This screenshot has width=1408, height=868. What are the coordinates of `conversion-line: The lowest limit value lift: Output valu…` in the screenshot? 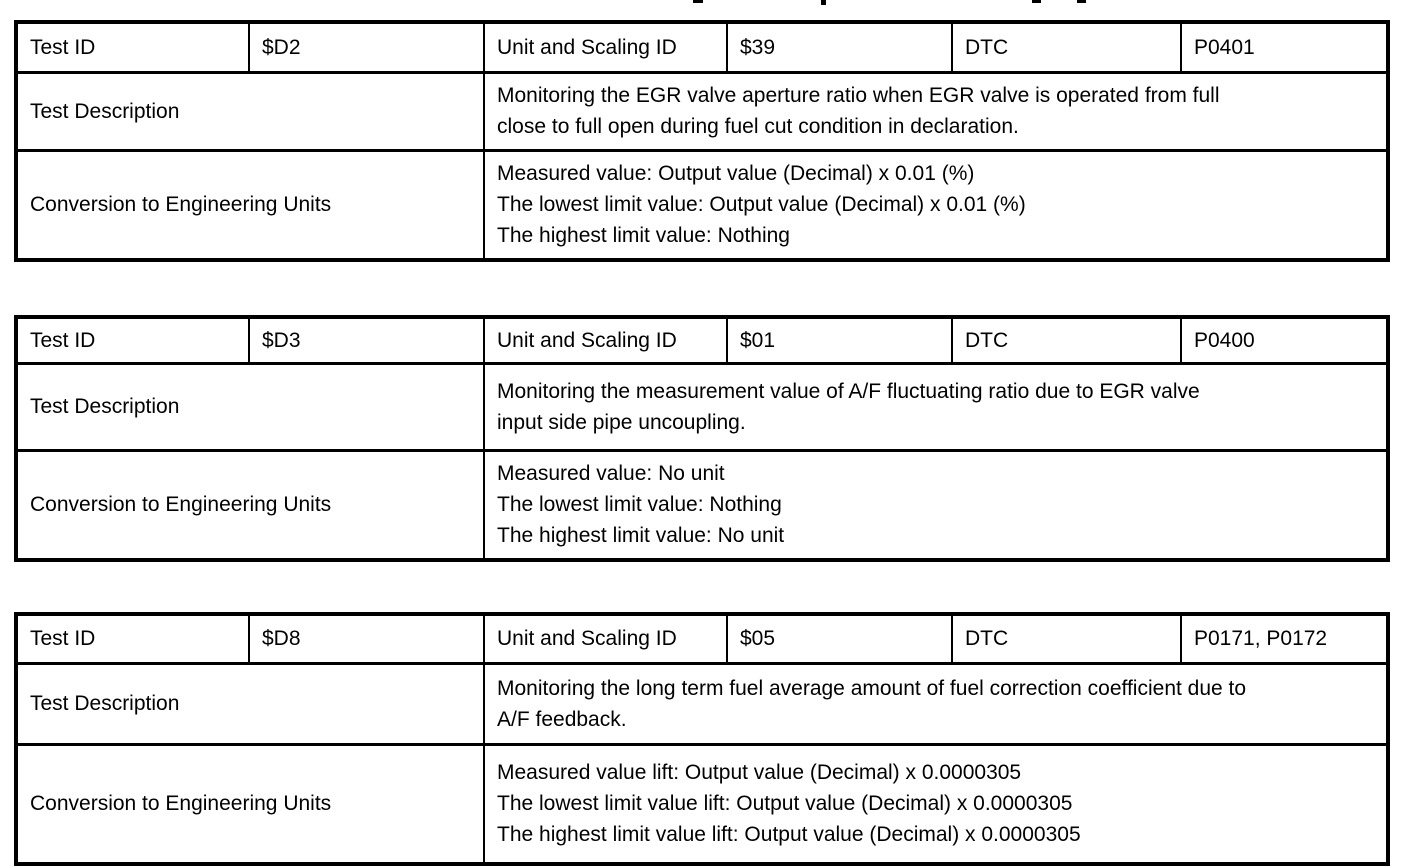 It's located at (785, 804).